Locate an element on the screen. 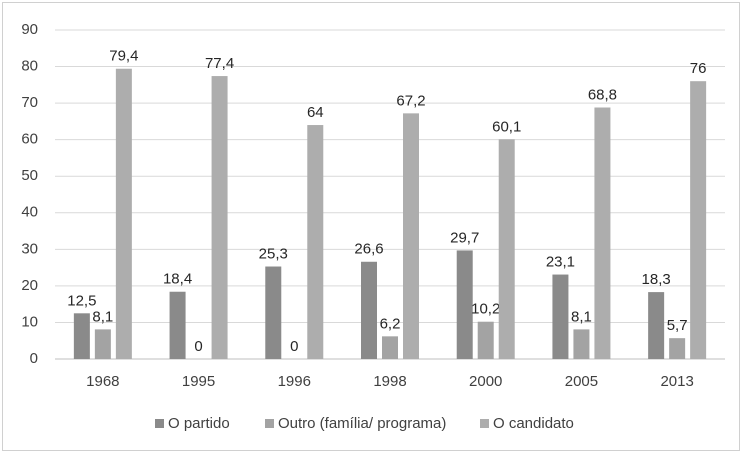  legend-label: O partido is located at coordinates (199, 423).